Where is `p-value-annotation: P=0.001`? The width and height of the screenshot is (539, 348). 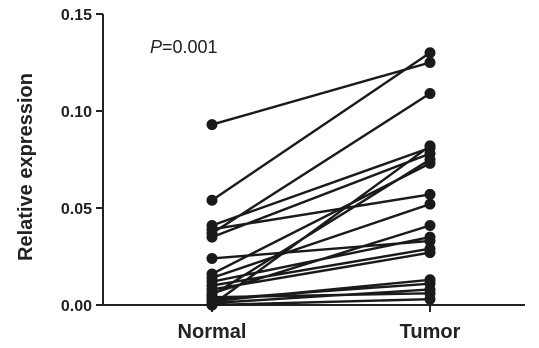
p-value-annotation: P=0.001 is located at coordinates (184, 47).